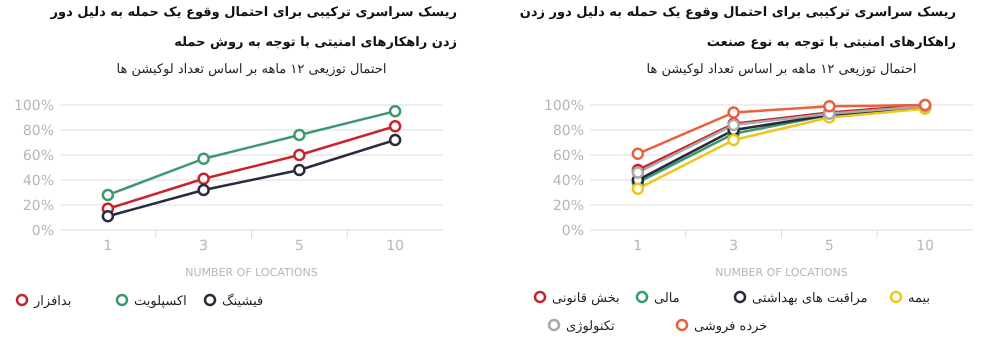 This screenshot has height=345, width=998. I want to click on legend-label: اکسپلویت, so click(160, 301).